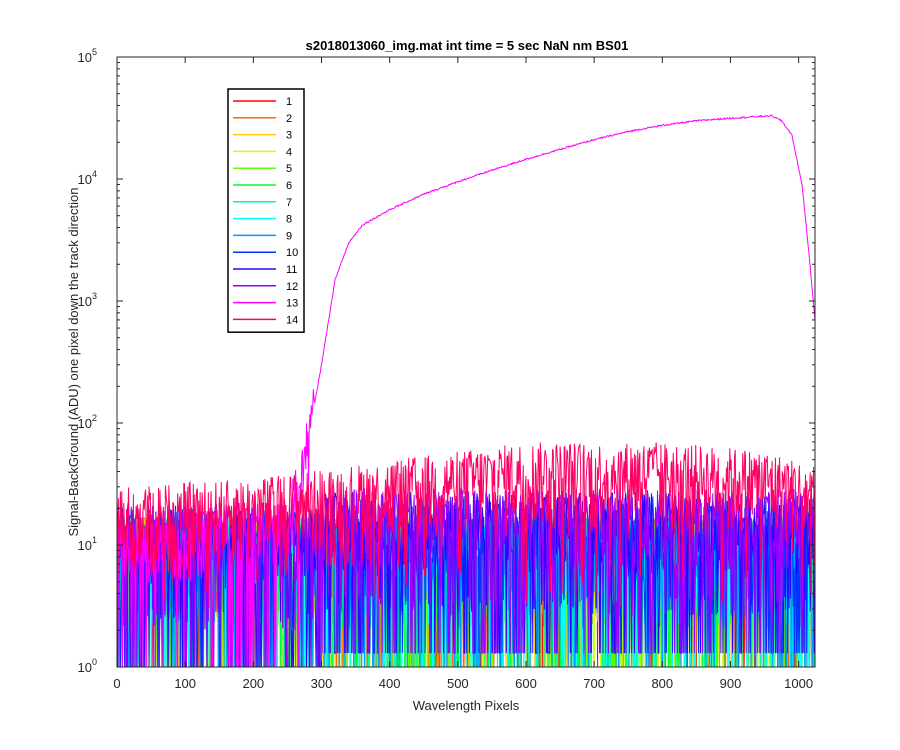 This screenshot has height=750, width=900. Describe the element at coordinates (594, 683) in the screenshot. I see `x-tick-label: 700` at that location.